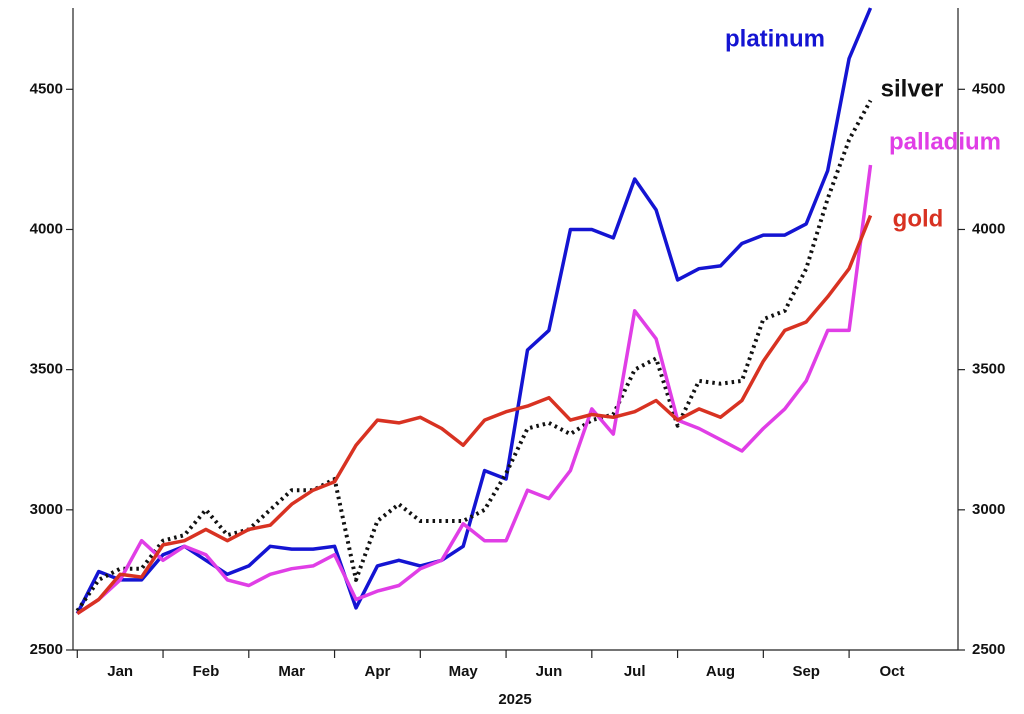 This screenshot has height=714, width=1024. I want to click on x-tick-label: Aug, so click(720, 671).